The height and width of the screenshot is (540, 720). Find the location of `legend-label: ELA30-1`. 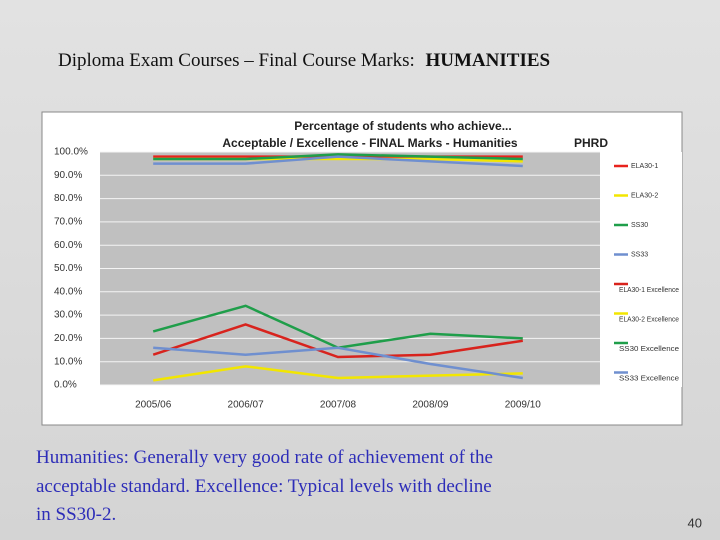

legend-label: ELA30-1 is located at coordinates (644, 166).